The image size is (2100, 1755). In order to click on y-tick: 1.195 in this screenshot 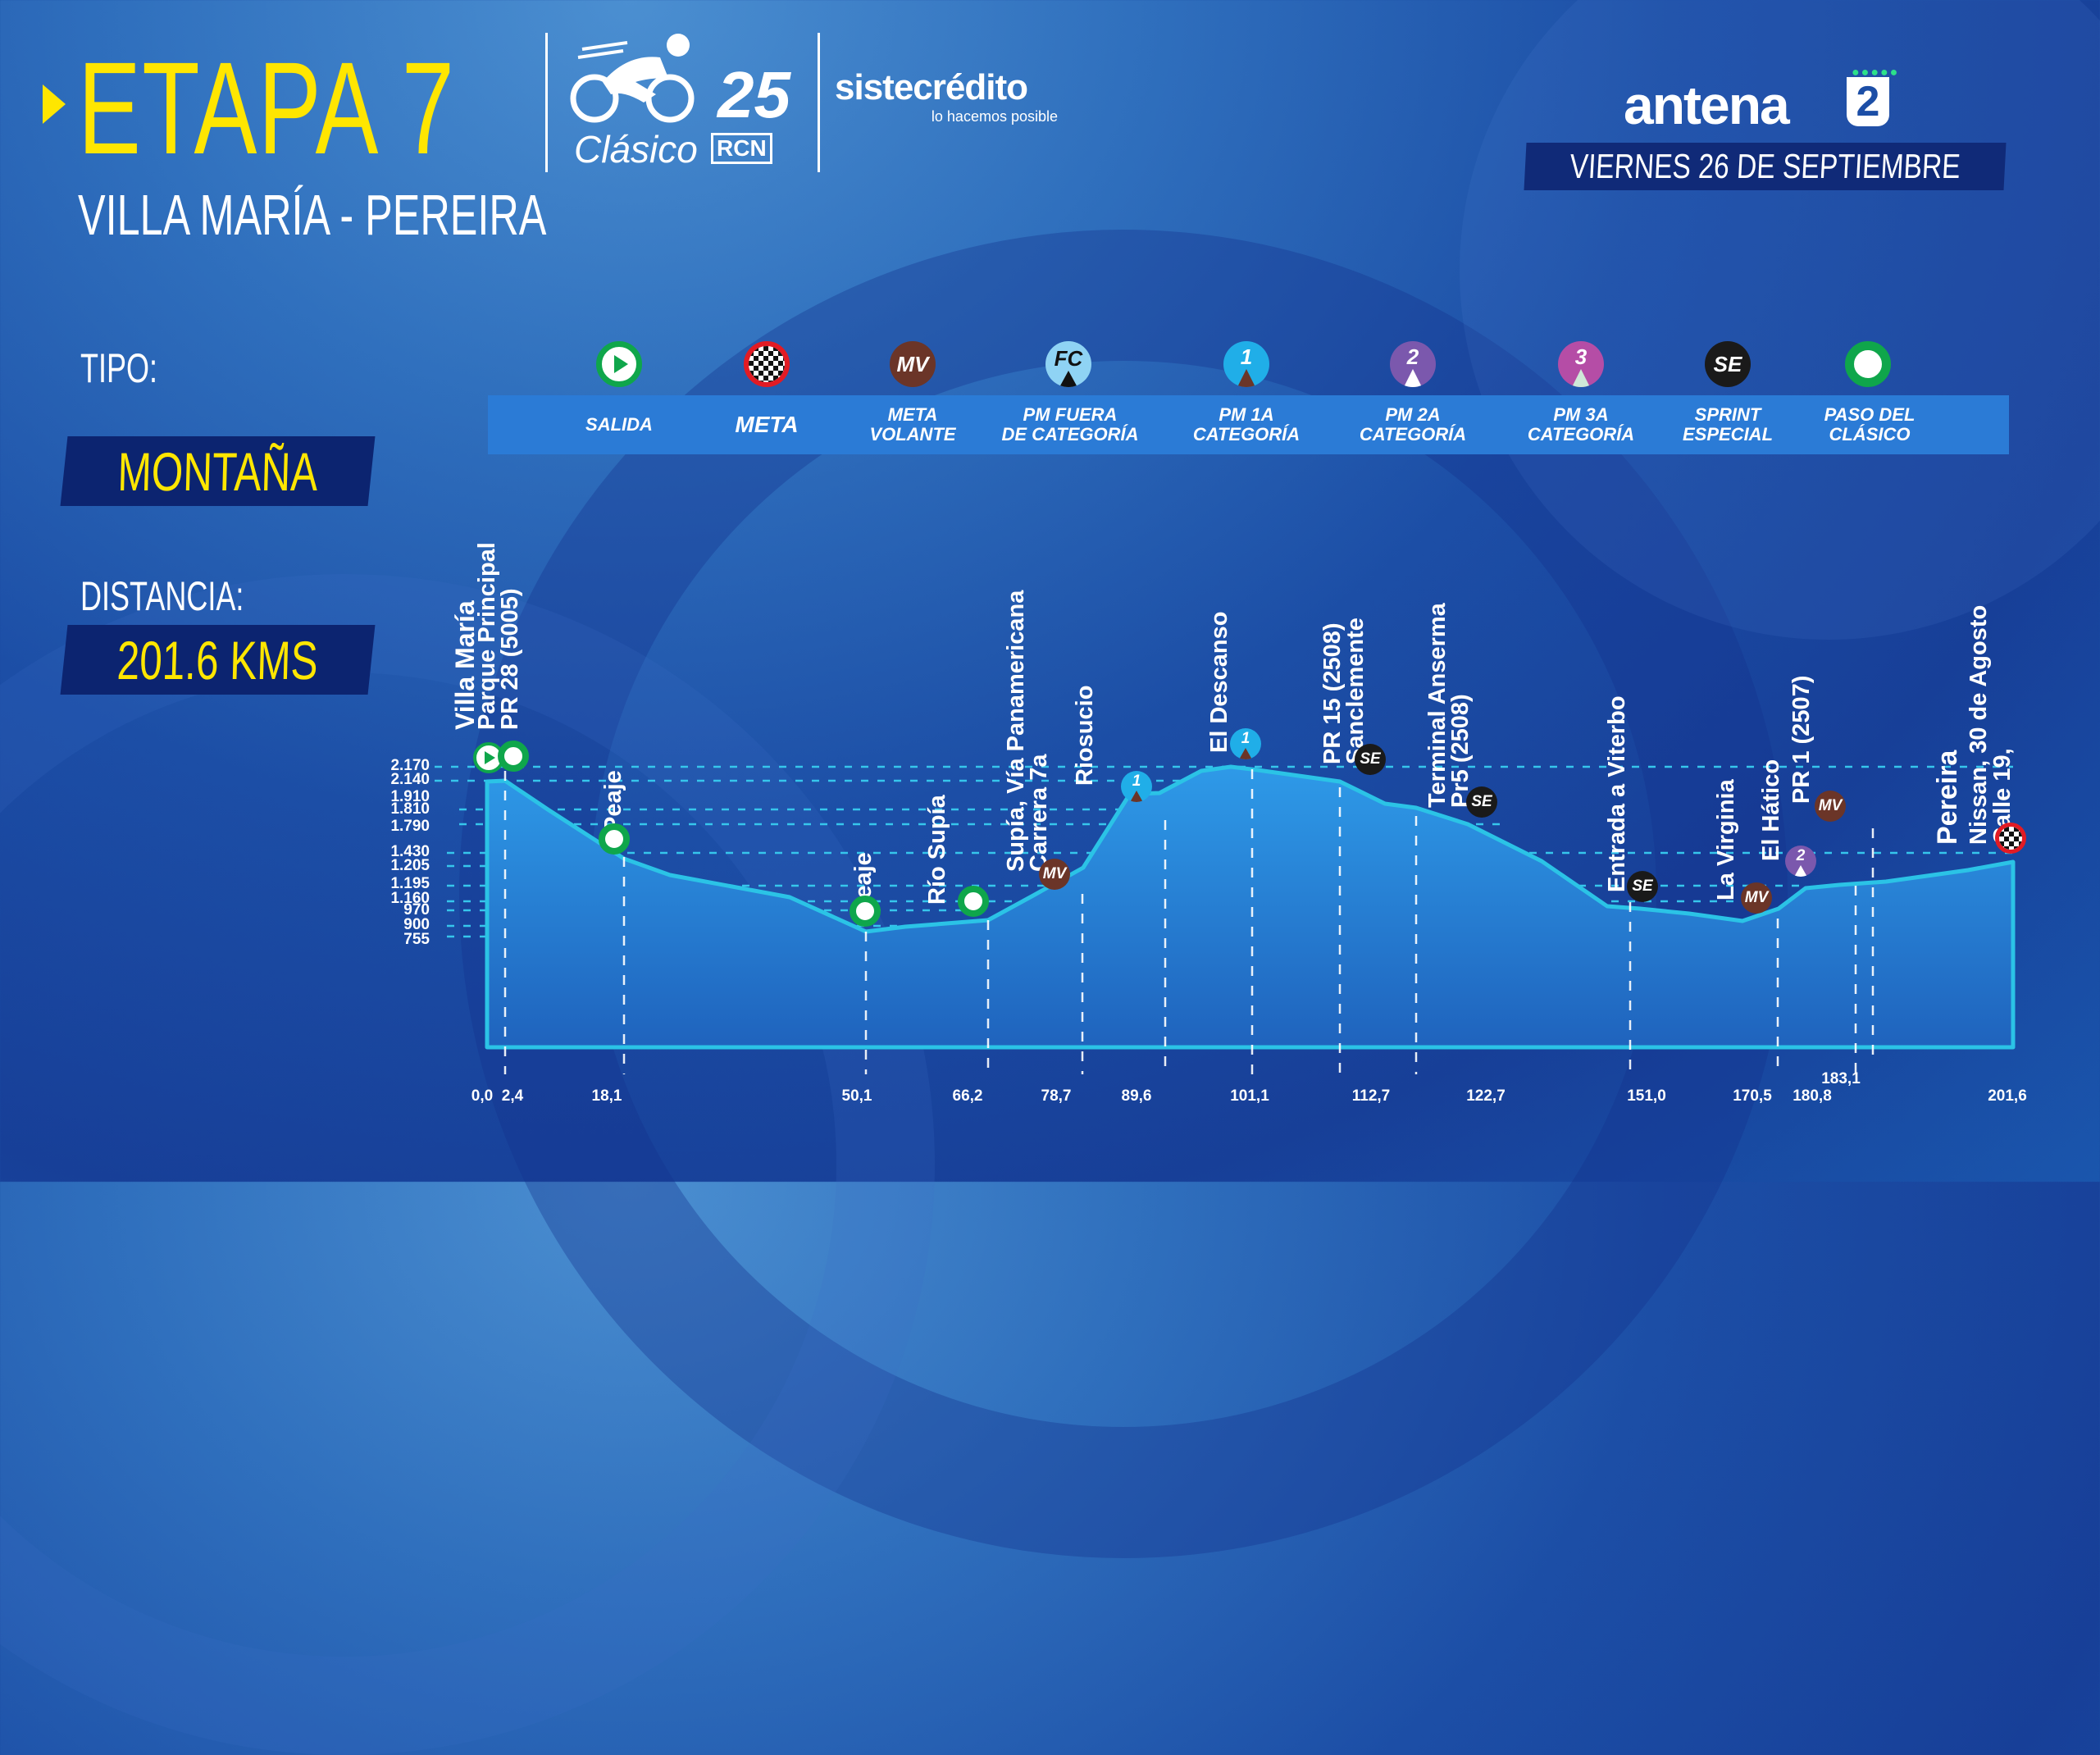, I will do `click(410, 883)`.